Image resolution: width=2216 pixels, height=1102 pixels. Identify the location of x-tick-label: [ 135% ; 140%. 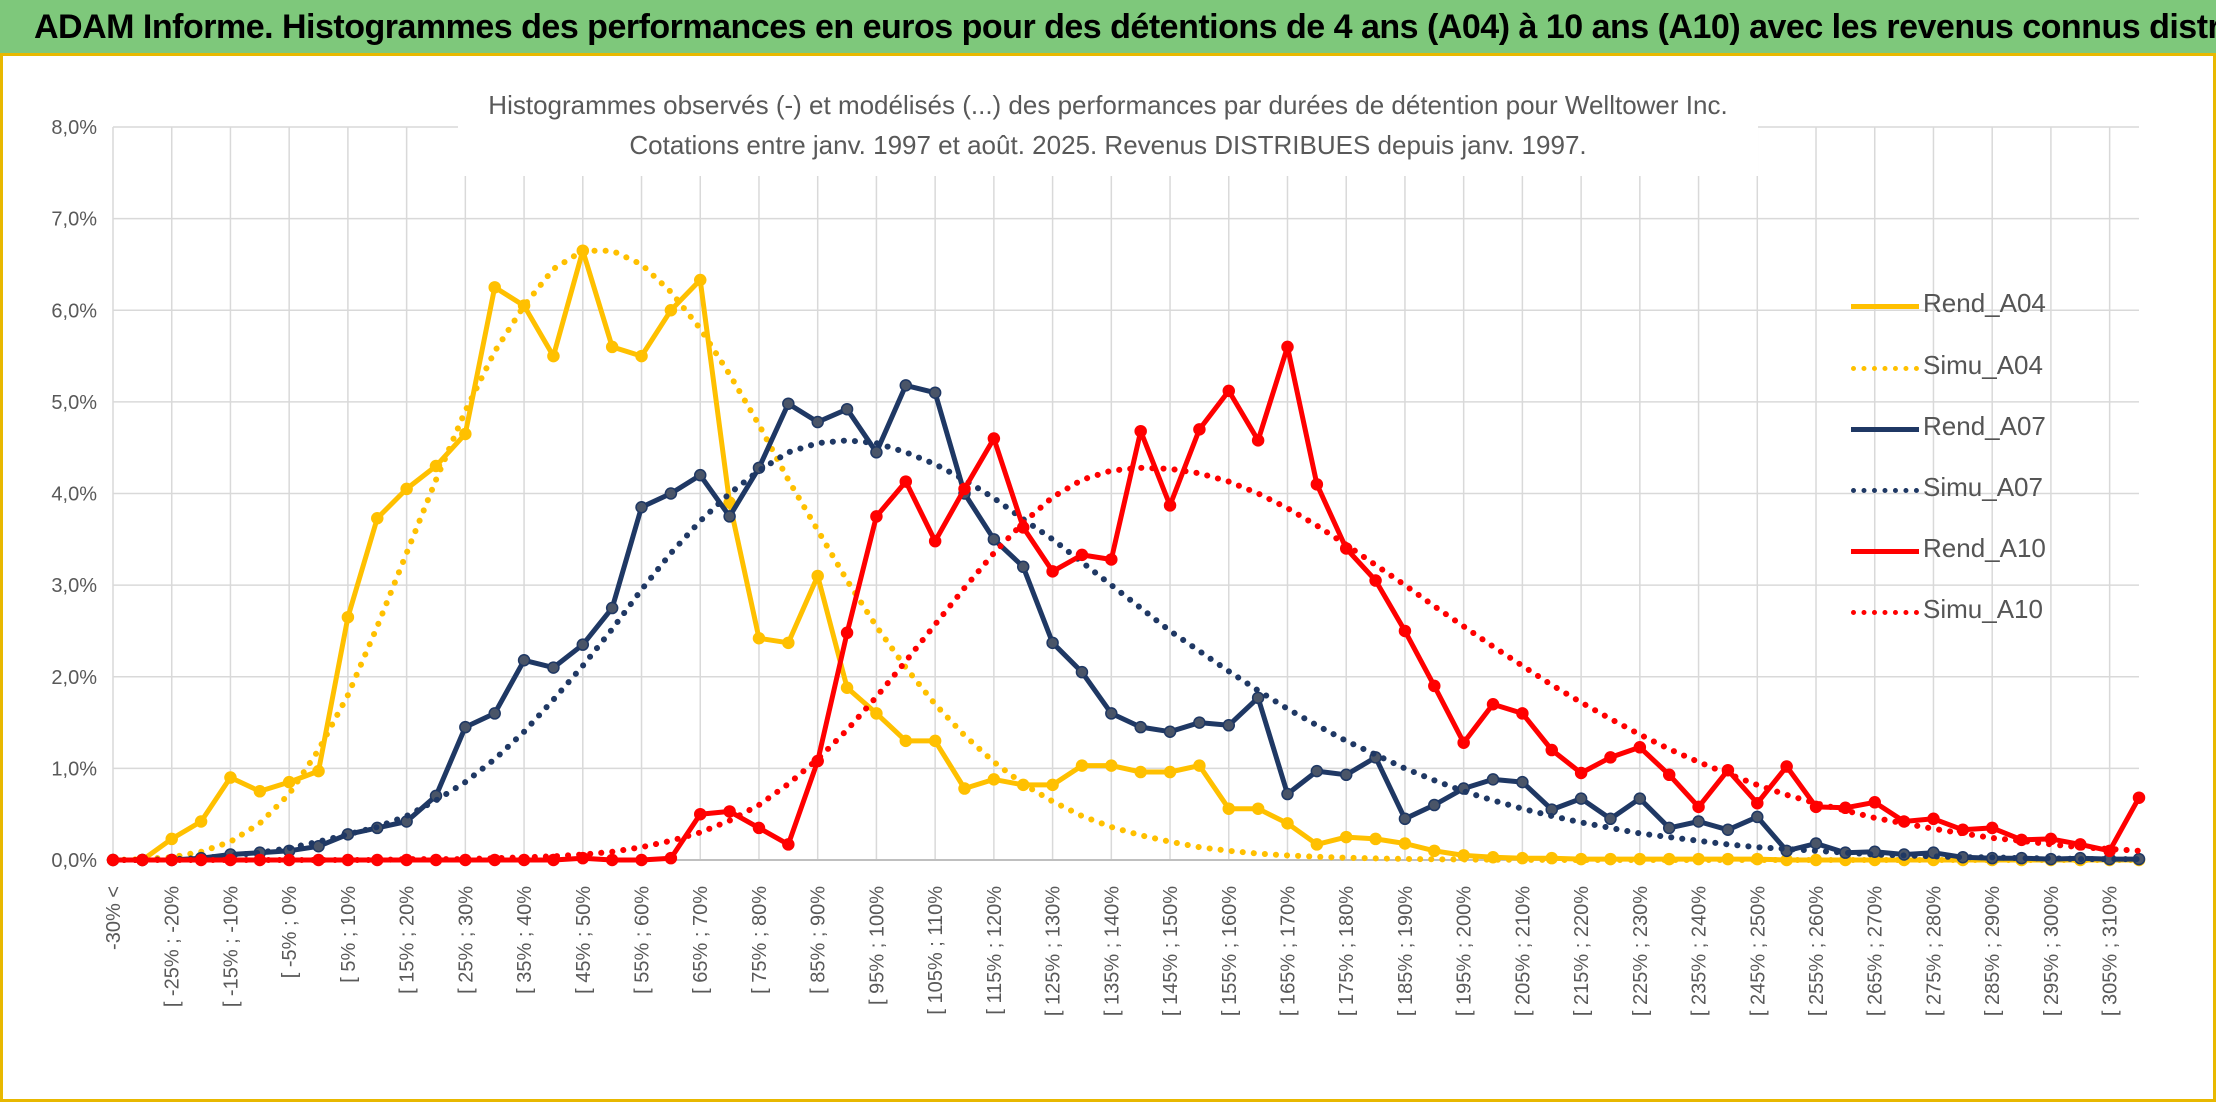
(1112, 951).